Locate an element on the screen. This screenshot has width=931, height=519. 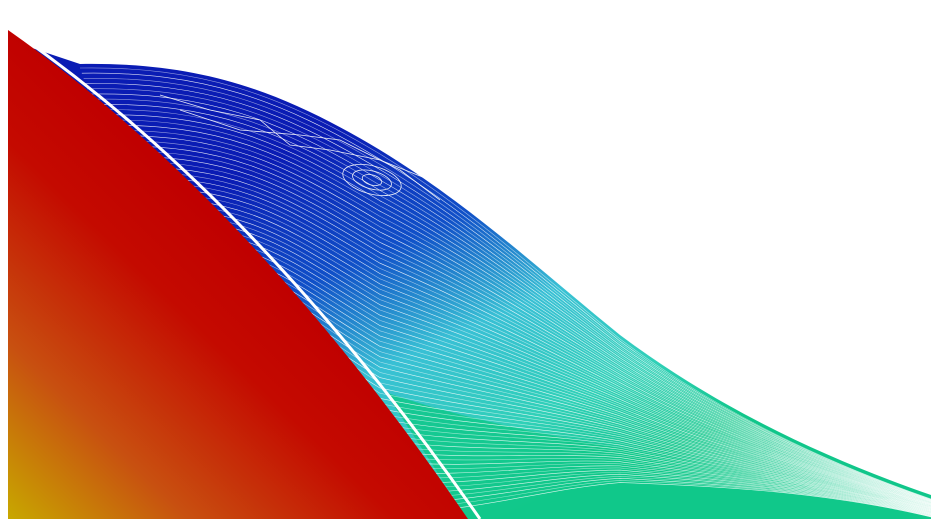
eddy-ring is located at coordinates (372, 180).